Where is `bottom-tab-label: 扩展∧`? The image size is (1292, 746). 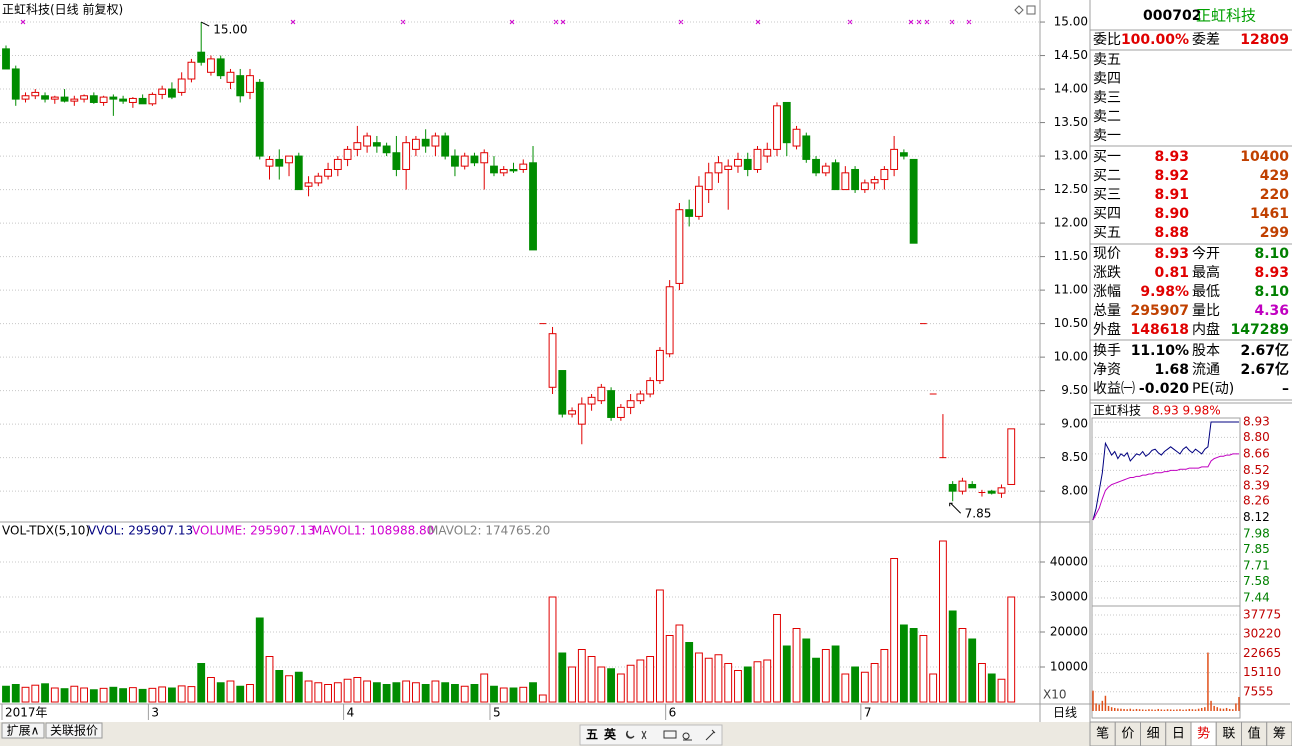 bottom-tab-label: 扩展∧ is located at coordinates (23, 731).